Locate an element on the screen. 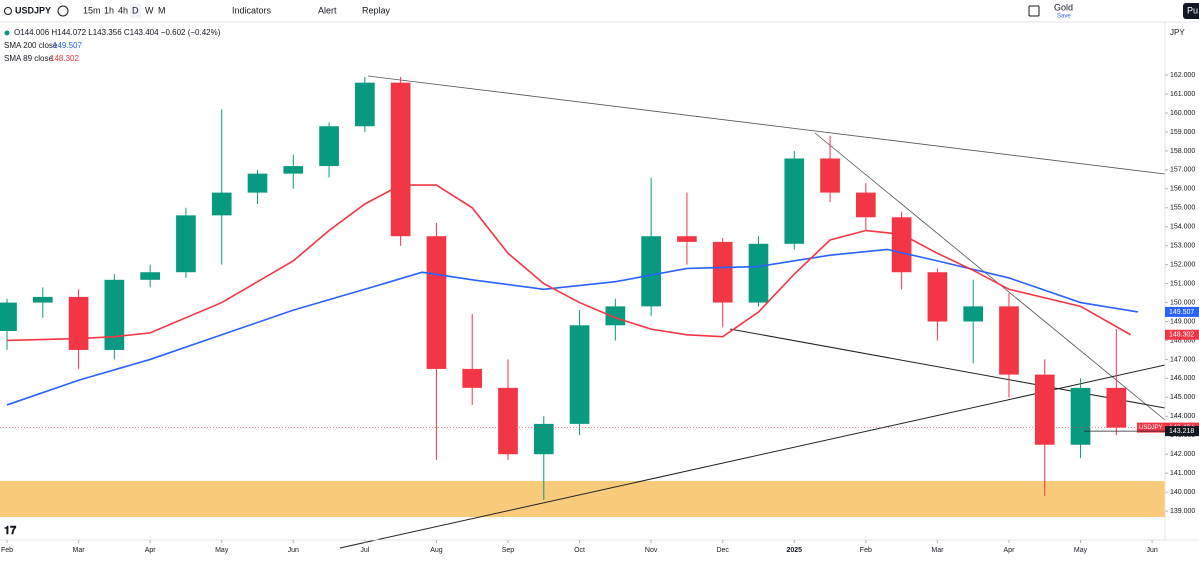 The height and width of the screenshot is (564, 1199). interval: 1h is located at coordinates (109, 10).